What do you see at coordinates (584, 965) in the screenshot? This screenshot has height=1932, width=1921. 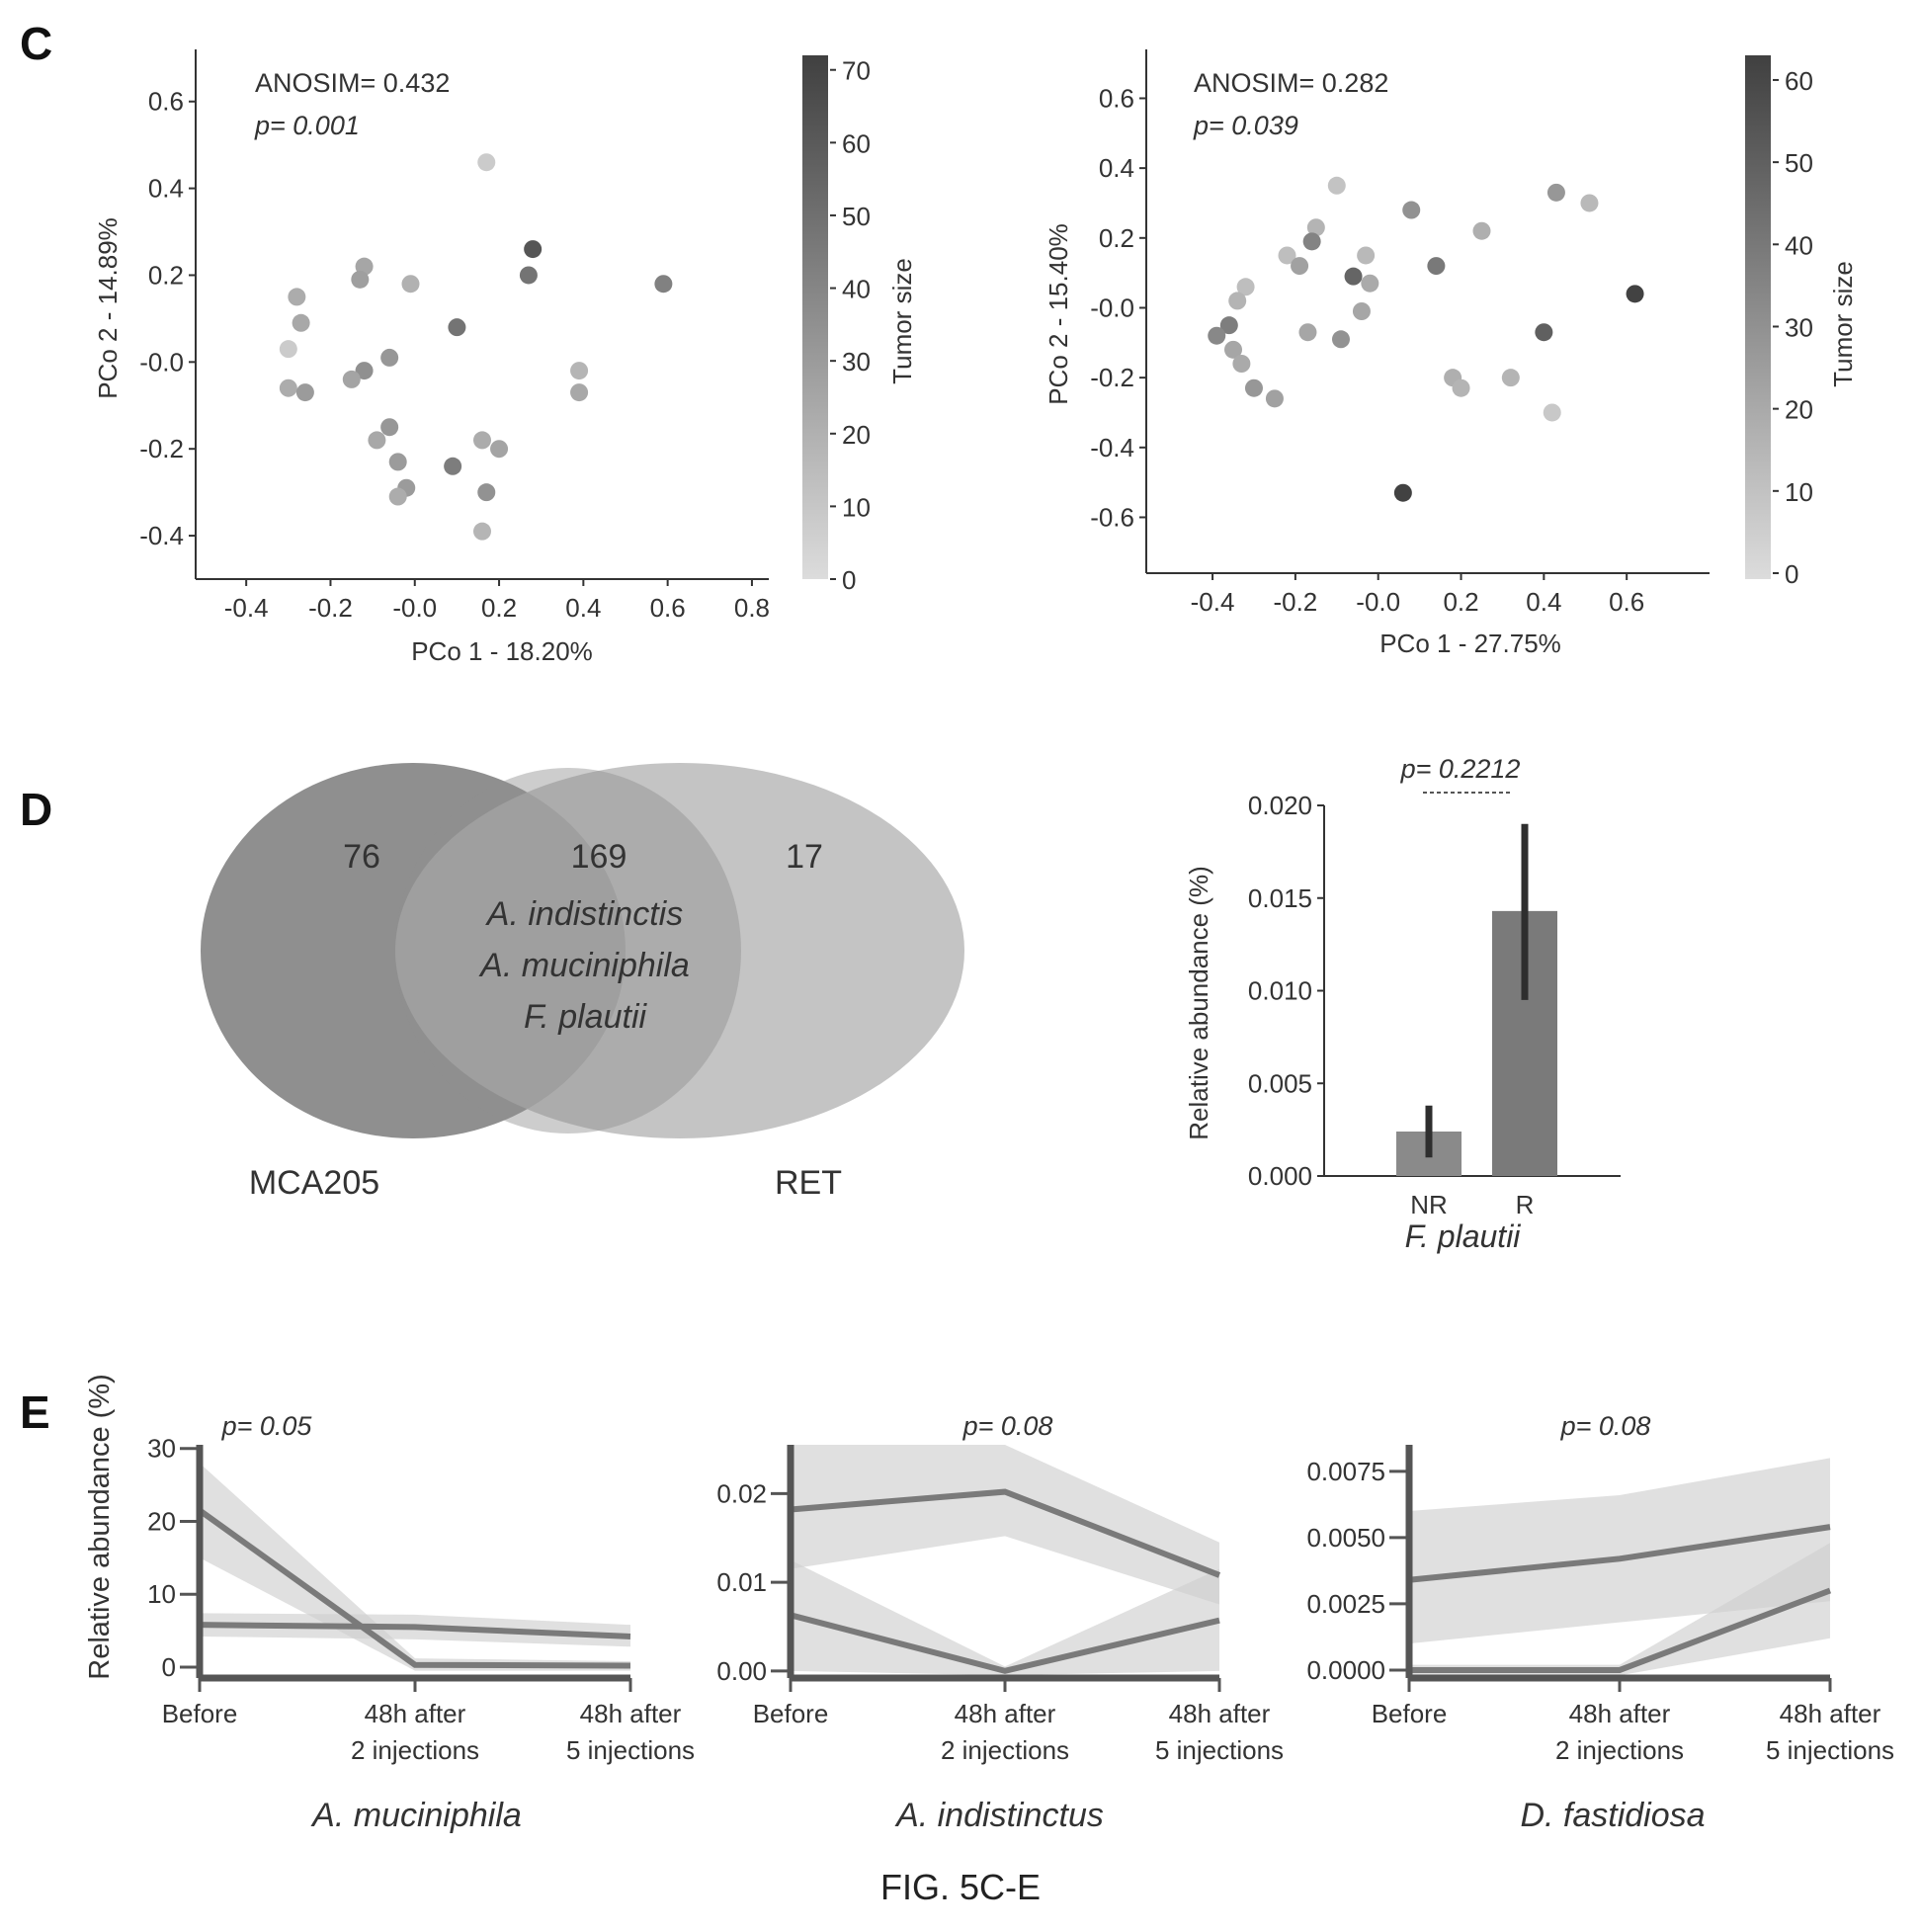 I see `venn-species-2: A. muciniphila` at bounding box center [584, 965].